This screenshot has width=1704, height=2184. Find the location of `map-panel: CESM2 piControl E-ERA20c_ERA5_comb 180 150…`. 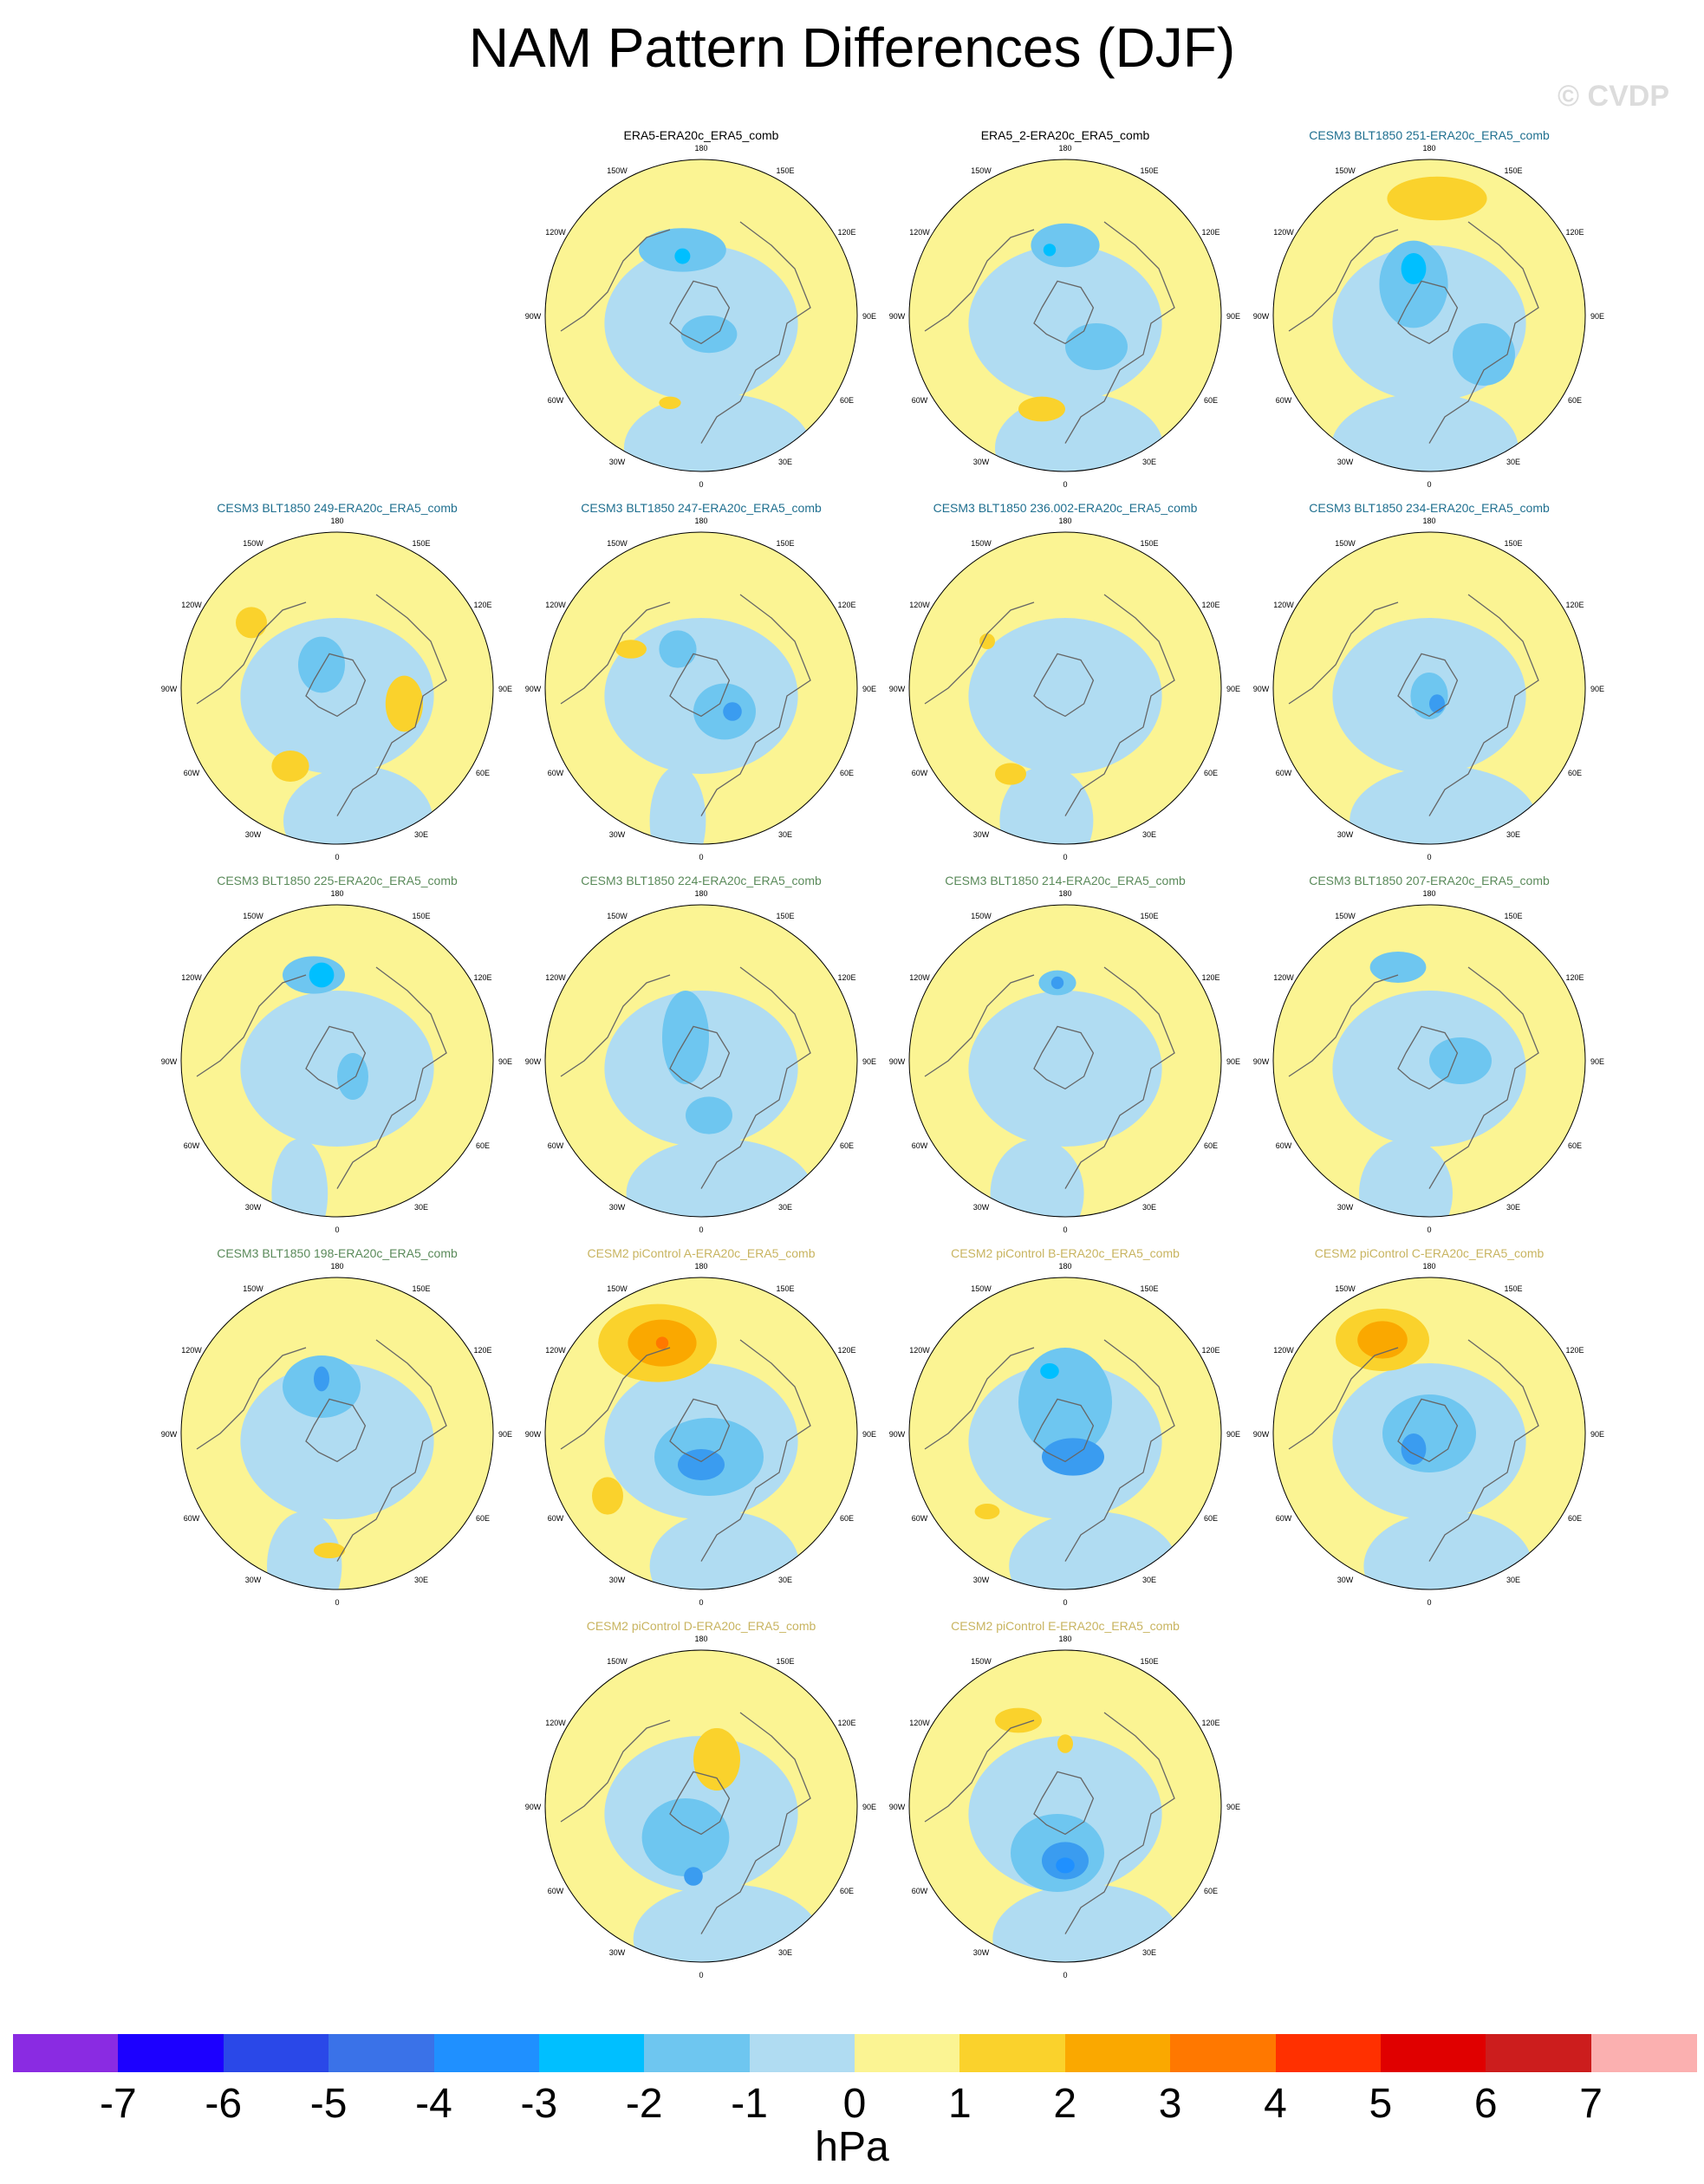

map-panel: CESM2 piControl E-ERA20c_ERA5_comb 180 150… is located at coordinates (1065, 1800).